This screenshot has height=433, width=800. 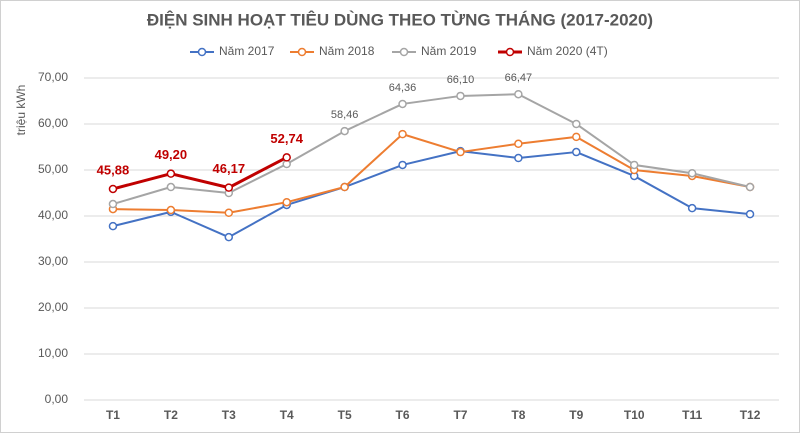 I want to click on x-tick-label: T7, so click(x=460, y=415).